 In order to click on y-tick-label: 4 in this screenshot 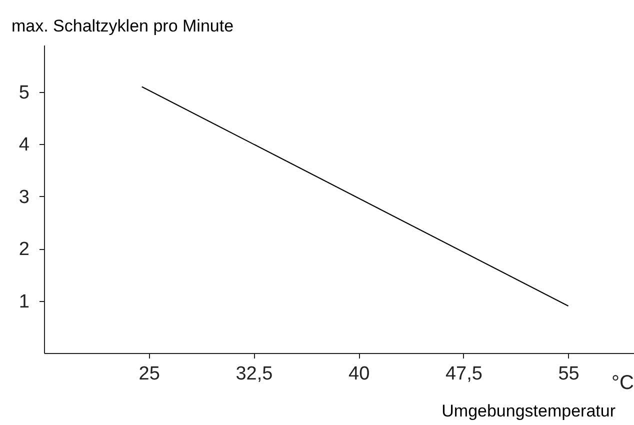, I will do `click(24, 145)`.